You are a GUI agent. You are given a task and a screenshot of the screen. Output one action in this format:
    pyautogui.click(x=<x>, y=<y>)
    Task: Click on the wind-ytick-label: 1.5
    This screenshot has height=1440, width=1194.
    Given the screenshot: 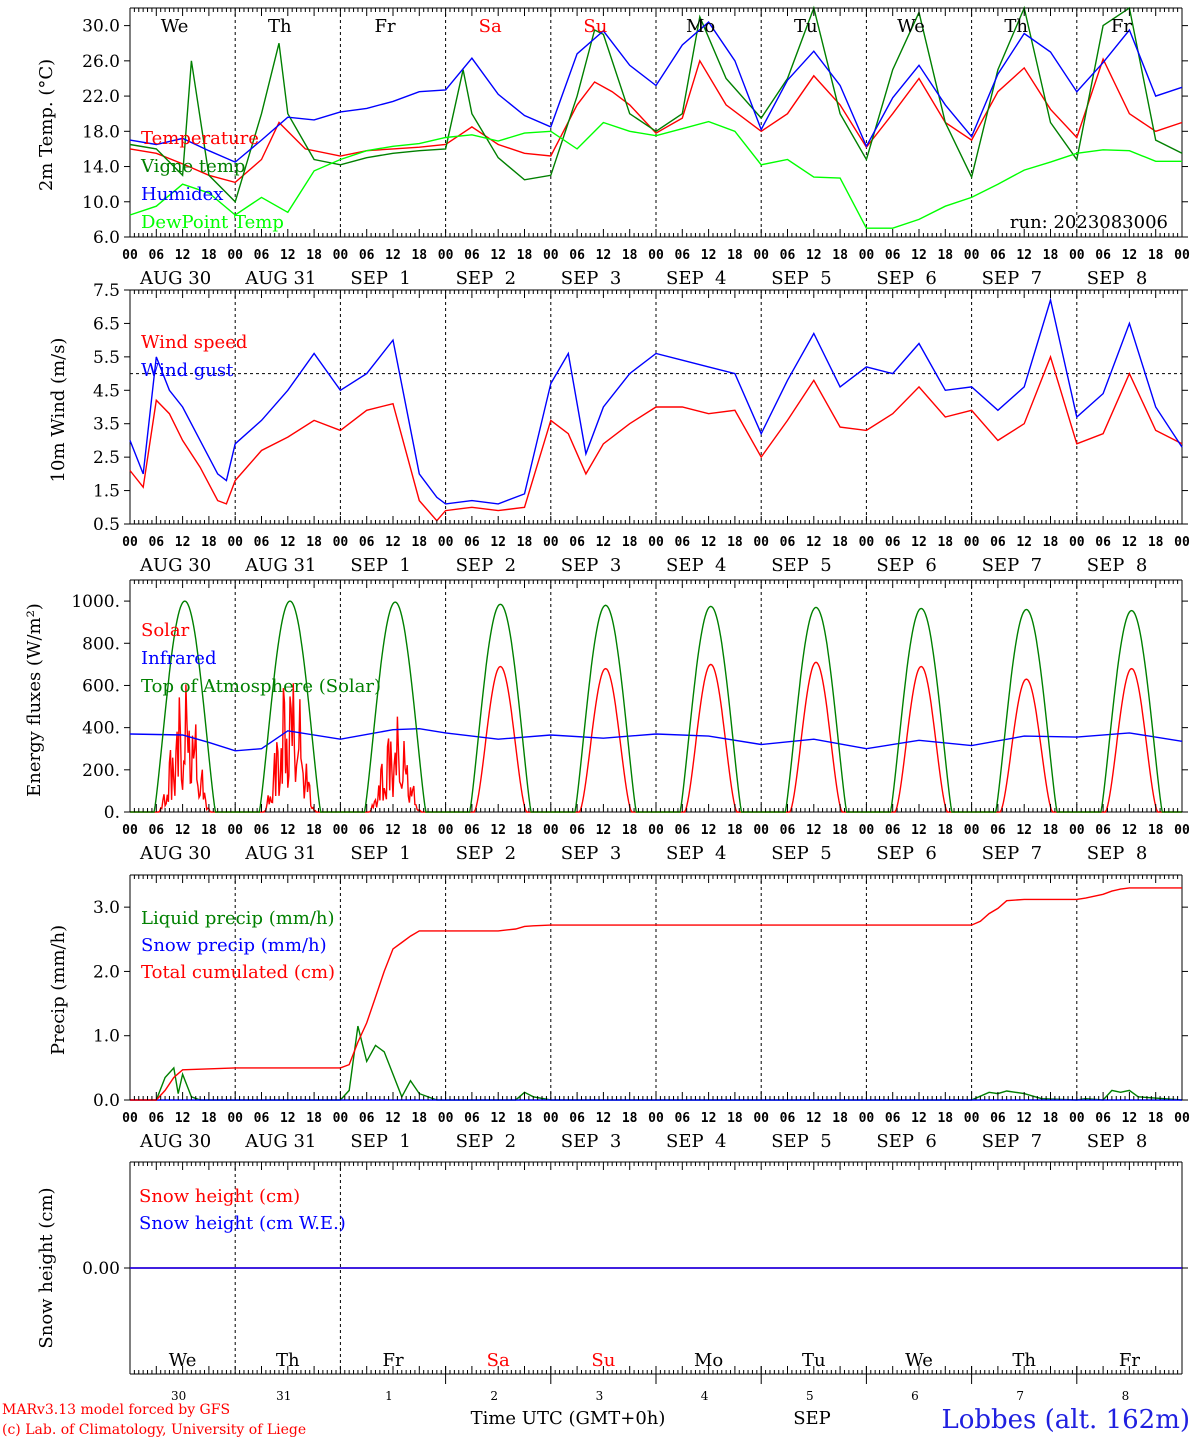 What is the action you would take?
    pyautogui.click(x=106, y=492)
    